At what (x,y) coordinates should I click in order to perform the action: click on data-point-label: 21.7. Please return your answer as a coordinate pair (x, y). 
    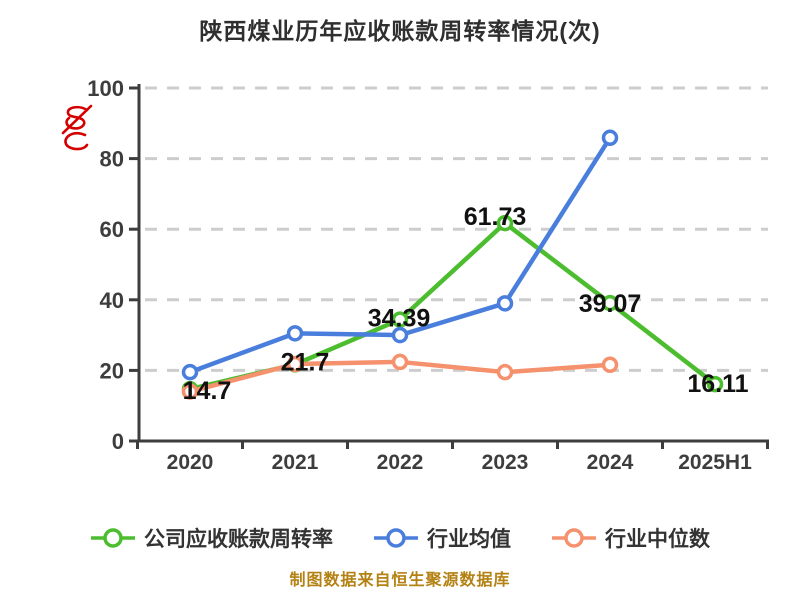
    Looking at the image, I should click on (305, 362).